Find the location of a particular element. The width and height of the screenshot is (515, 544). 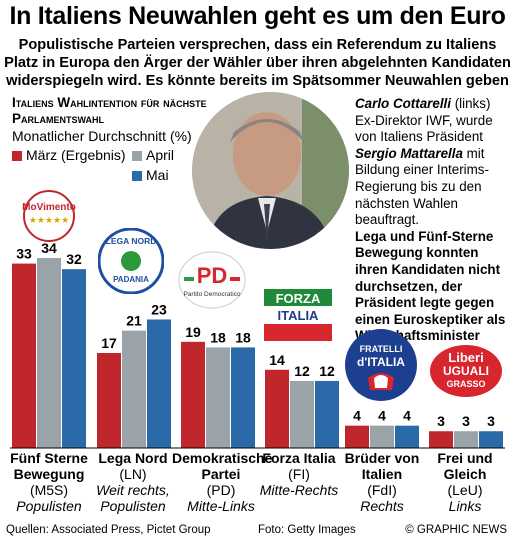

lega-nord-logo-text2: PADANIA is located at coordinates (131, 279).